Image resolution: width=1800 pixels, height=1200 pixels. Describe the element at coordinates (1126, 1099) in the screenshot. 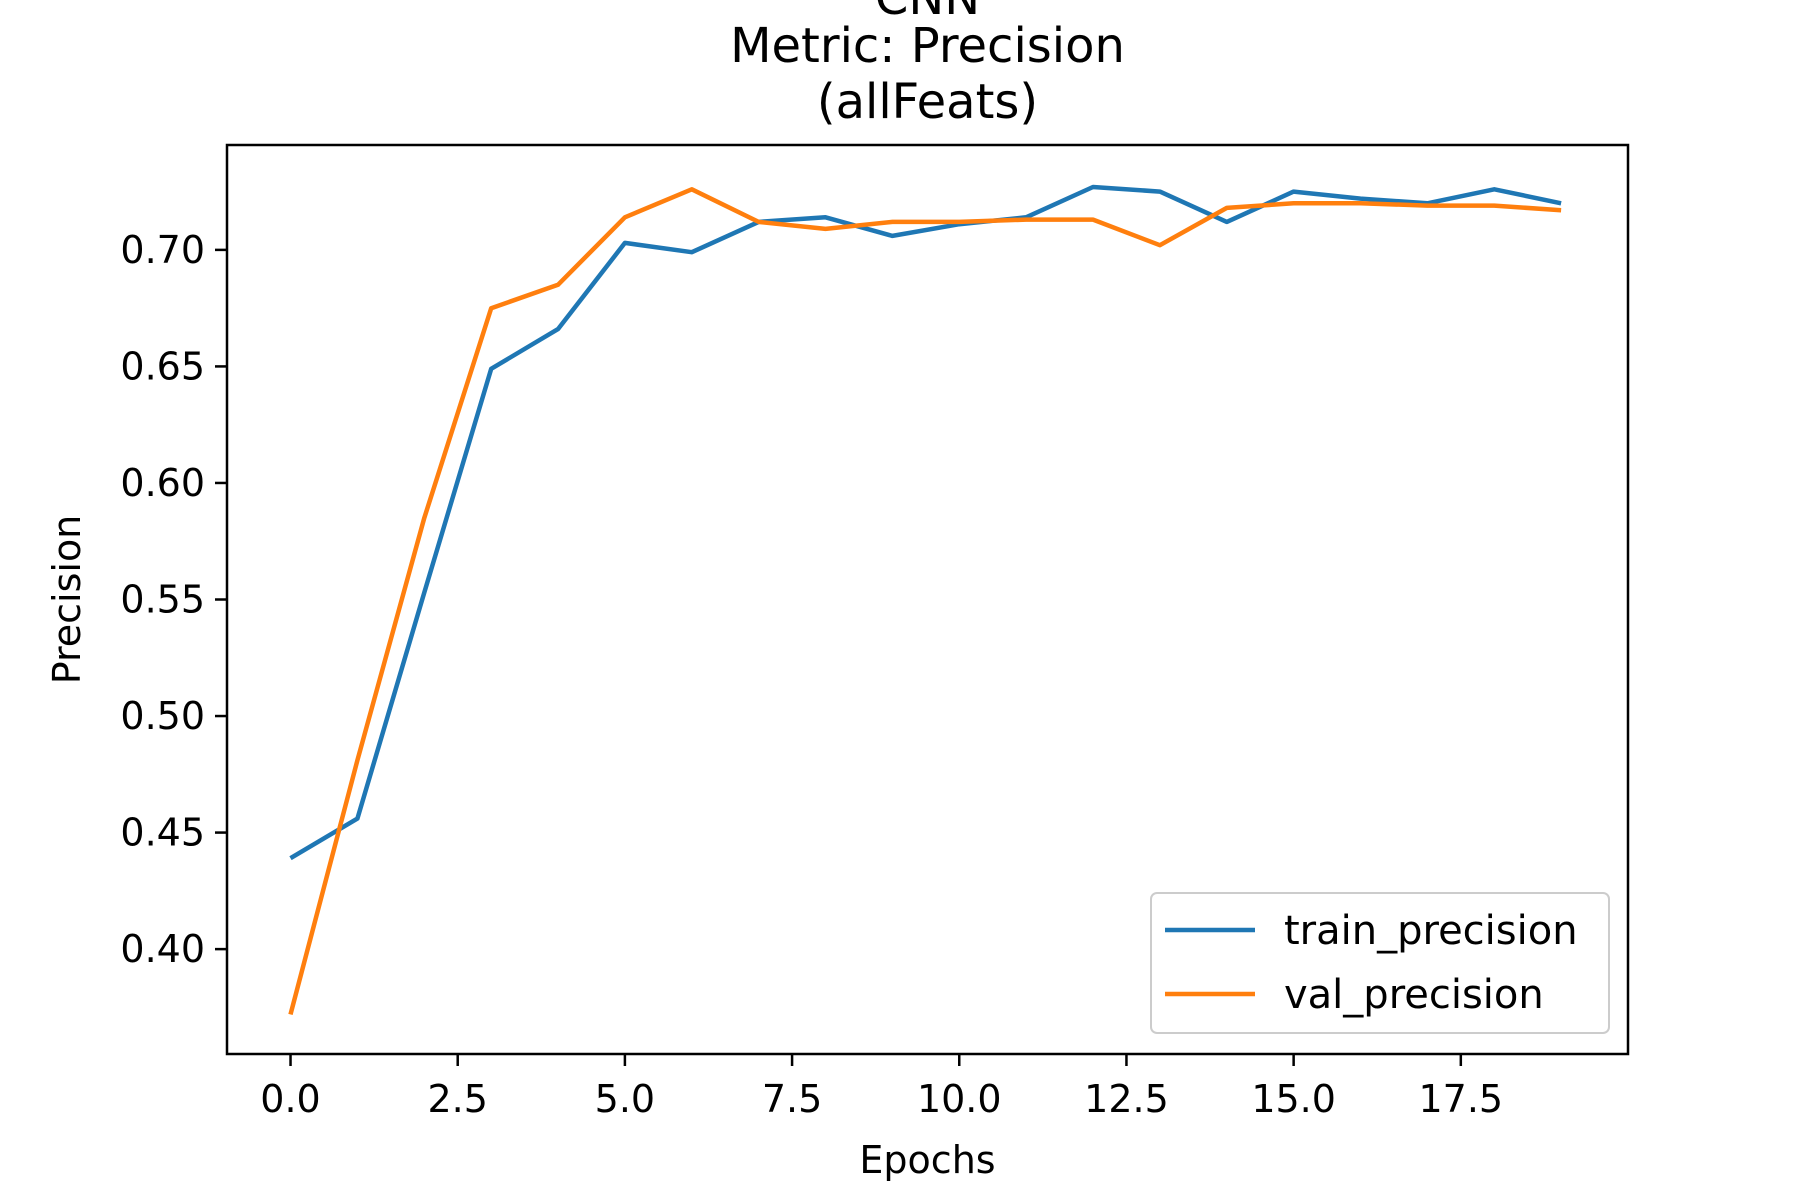

I see `x-tick-label: 12.5` at that location.